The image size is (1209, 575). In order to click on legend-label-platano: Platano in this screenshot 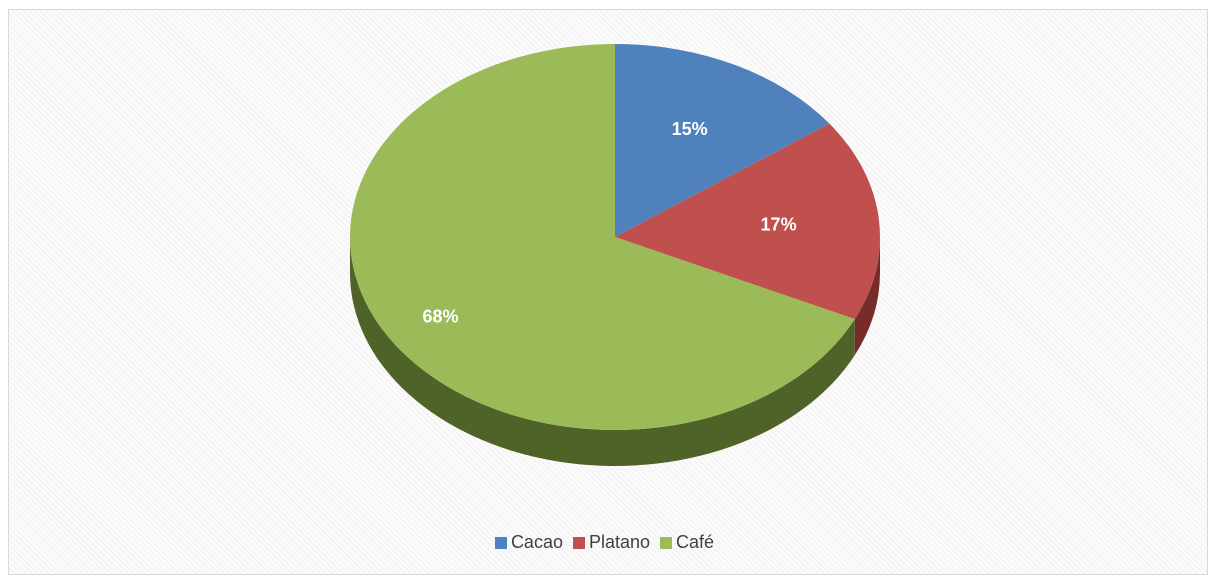, I will do `click(619, 542)`.